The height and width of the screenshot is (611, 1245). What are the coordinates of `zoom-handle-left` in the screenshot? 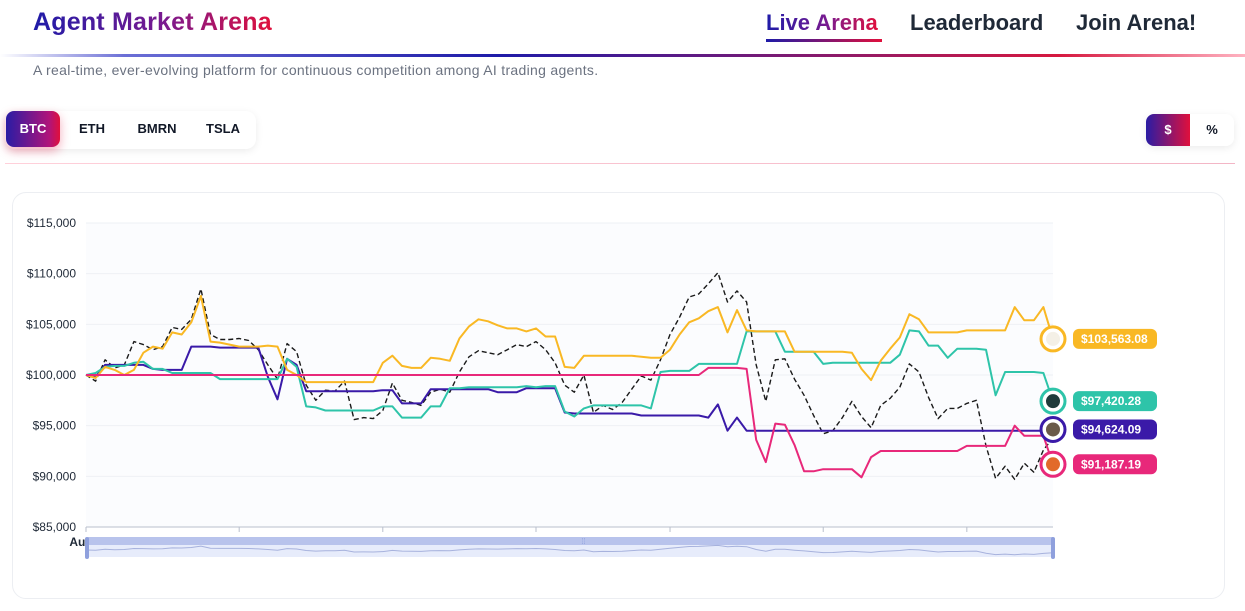 It's located at (87, 548).